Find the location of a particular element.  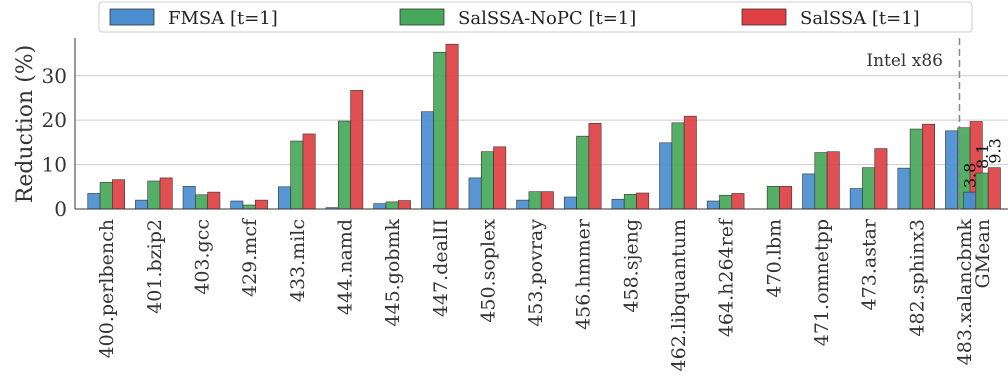

x-tick-label: 471.omnetpp is located at coordinates (822, 282).